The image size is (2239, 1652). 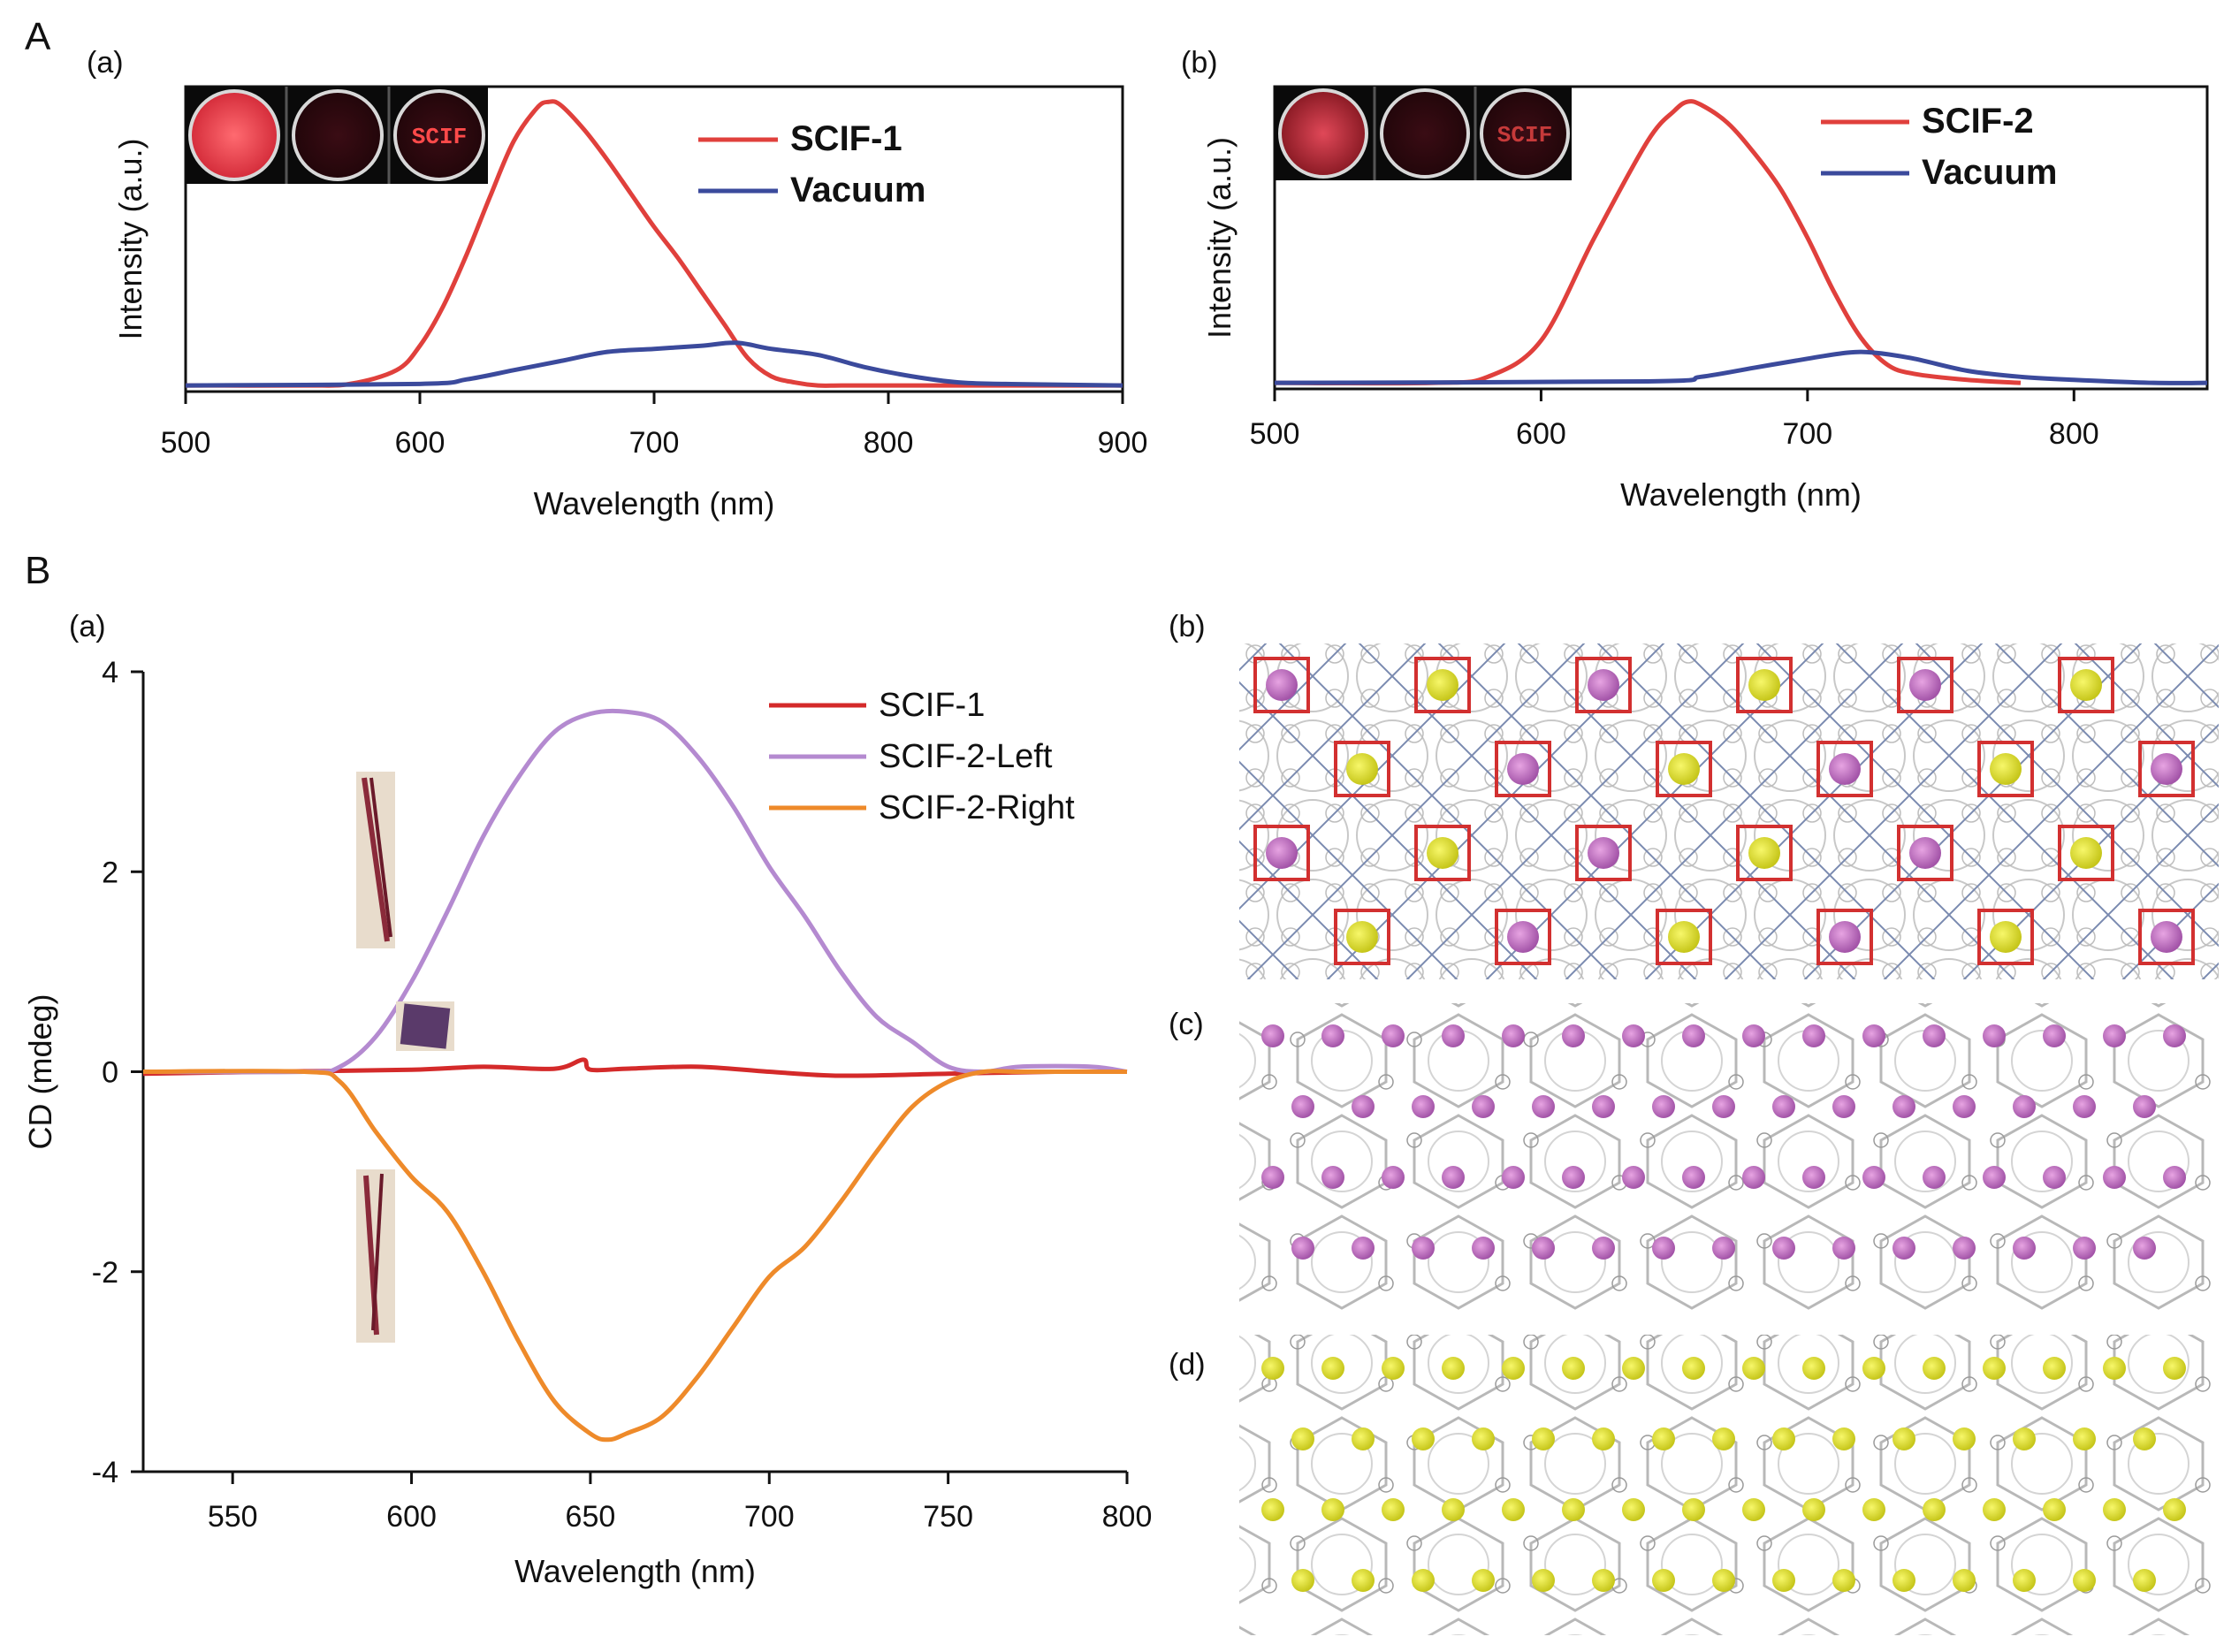 What do you see at coordinates (87, 627) in the screenshot?
I see `sublabel-Ba: (a)` at bounding box center [87, 627].